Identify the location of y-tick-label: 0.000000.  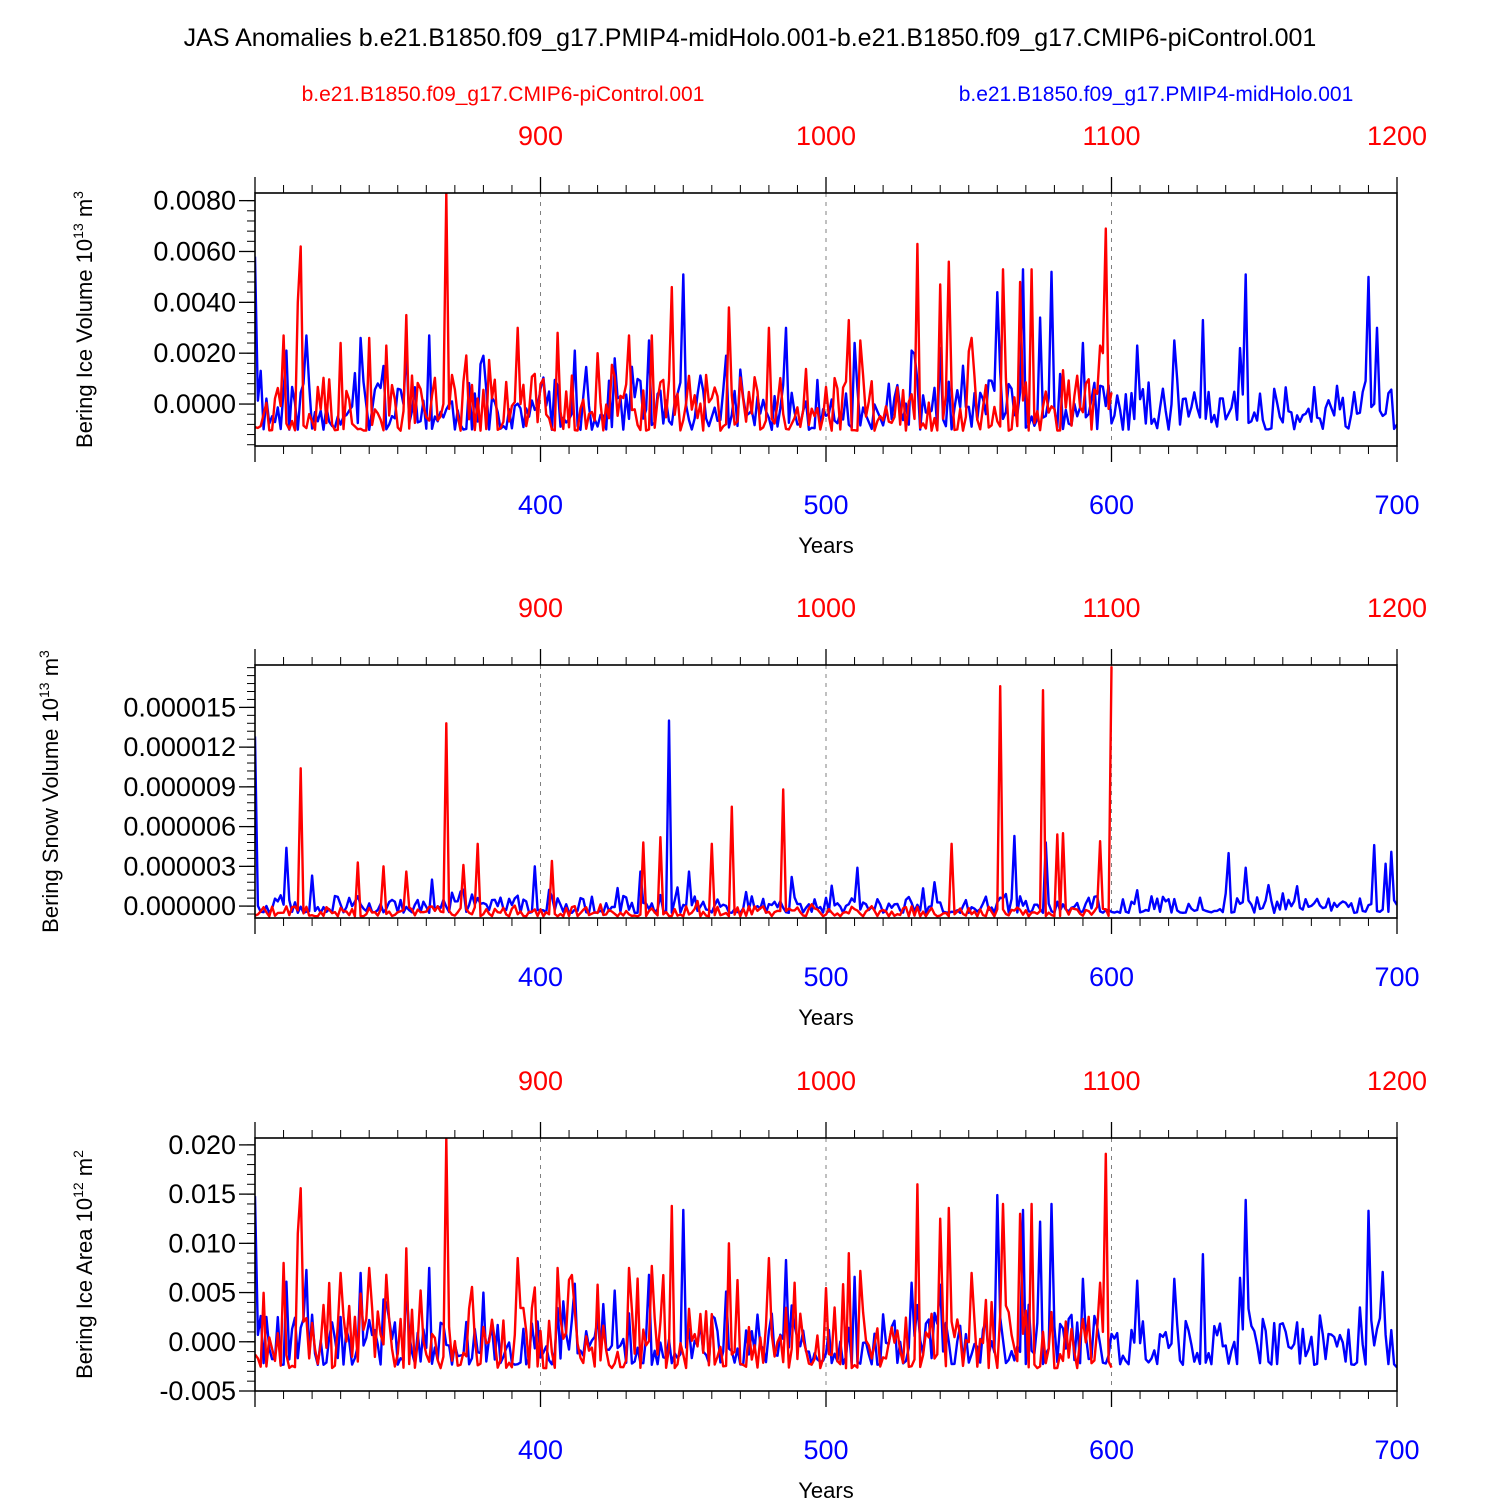
(179, 906).